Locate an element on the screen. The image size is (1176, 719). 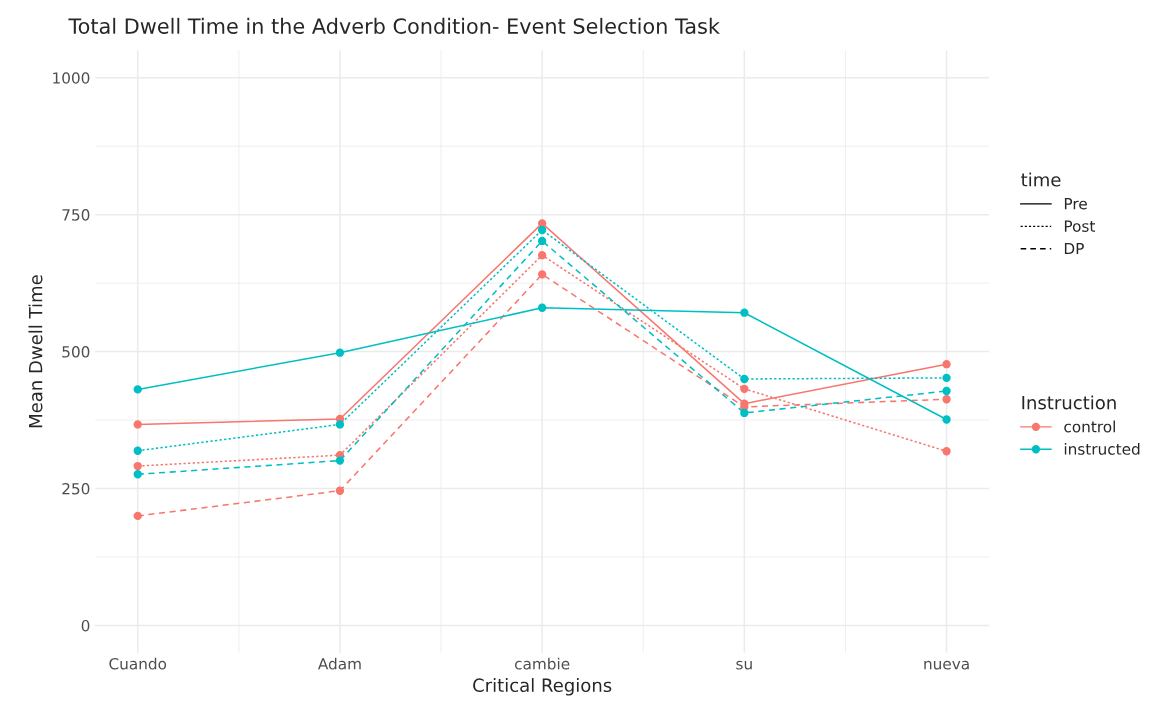
chart-title: Total Dwell Time in the Adverb Condition- Event Selection Task is located at coordinates (394, 25).